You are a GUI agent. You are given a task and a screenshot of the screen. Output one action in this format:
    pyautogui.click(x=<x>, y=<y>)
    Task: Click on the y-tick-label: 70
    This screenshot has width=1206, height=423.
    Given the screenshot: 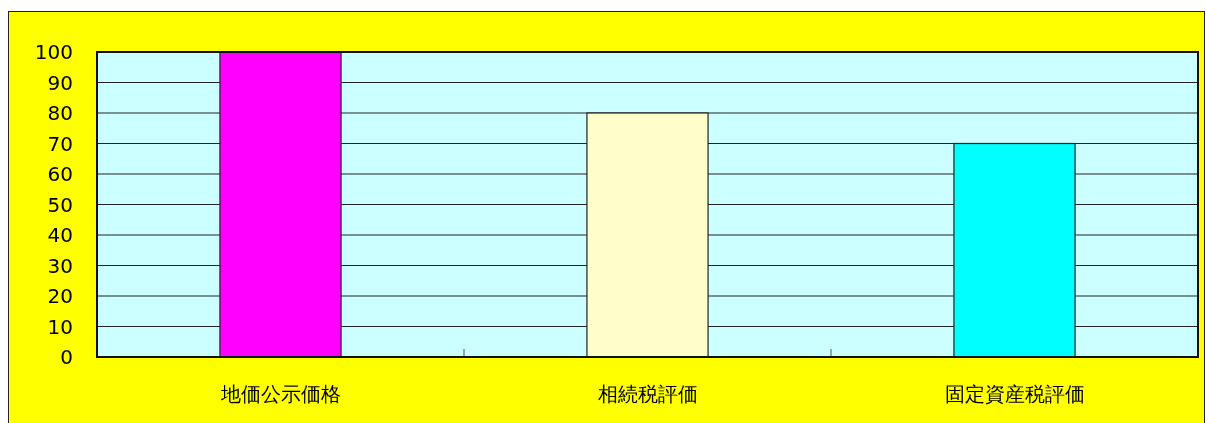 What is the action you would take?
    pyautogui.click(x=60, y=143)
    